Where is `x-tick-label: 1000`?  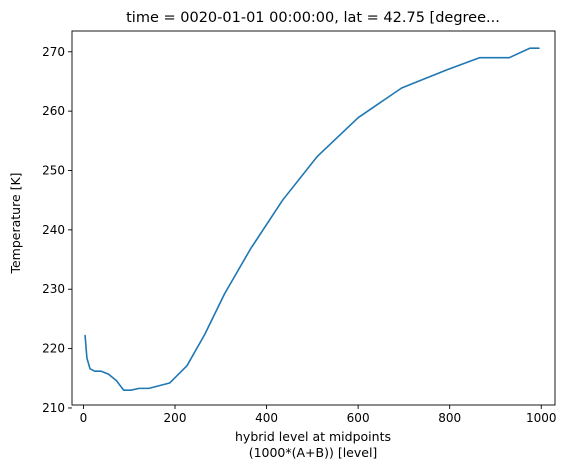 x-tick-label: 1000 is located at coordinates (541, 418).